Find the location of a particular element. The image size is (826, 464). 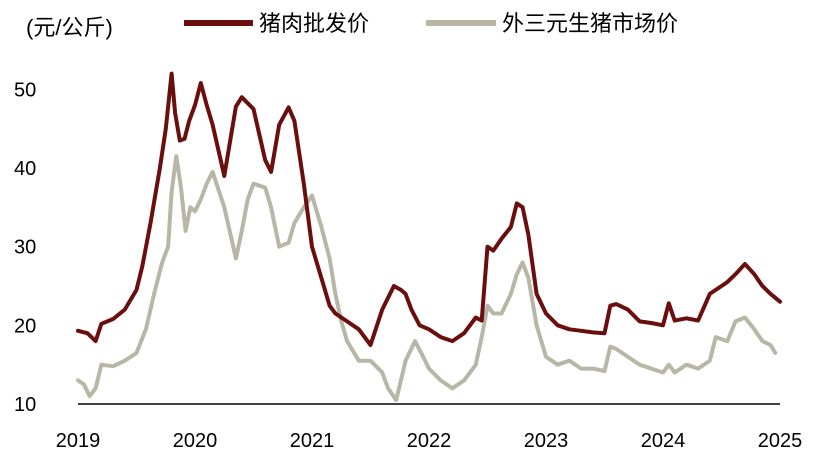

y-tick-label-30: 30 is located at coordinates (25, 248).